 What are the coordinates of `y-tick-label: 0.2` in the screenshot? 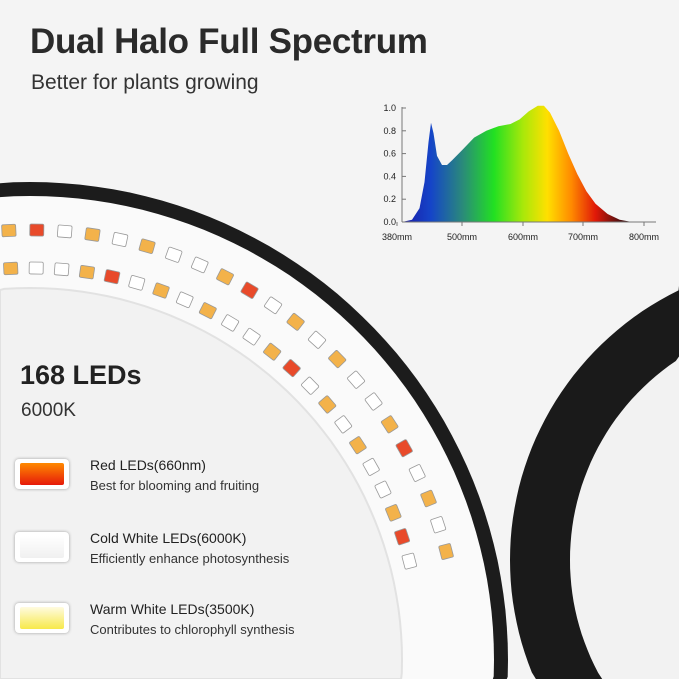 It's located at (389, 199).